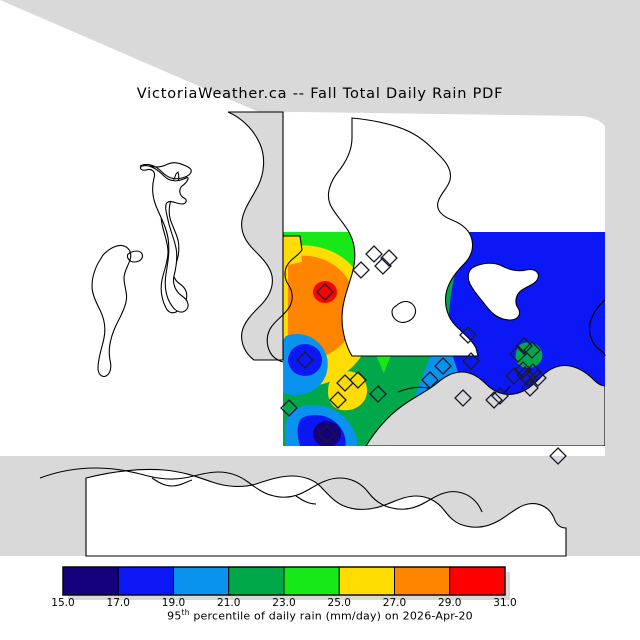 The width and height of the screenshot is (640, 640). What do you see at coordinates (449, 603) in the screenshot?
I see `colorbar-tick-label: 29.0` at bounding box center [449, 603].